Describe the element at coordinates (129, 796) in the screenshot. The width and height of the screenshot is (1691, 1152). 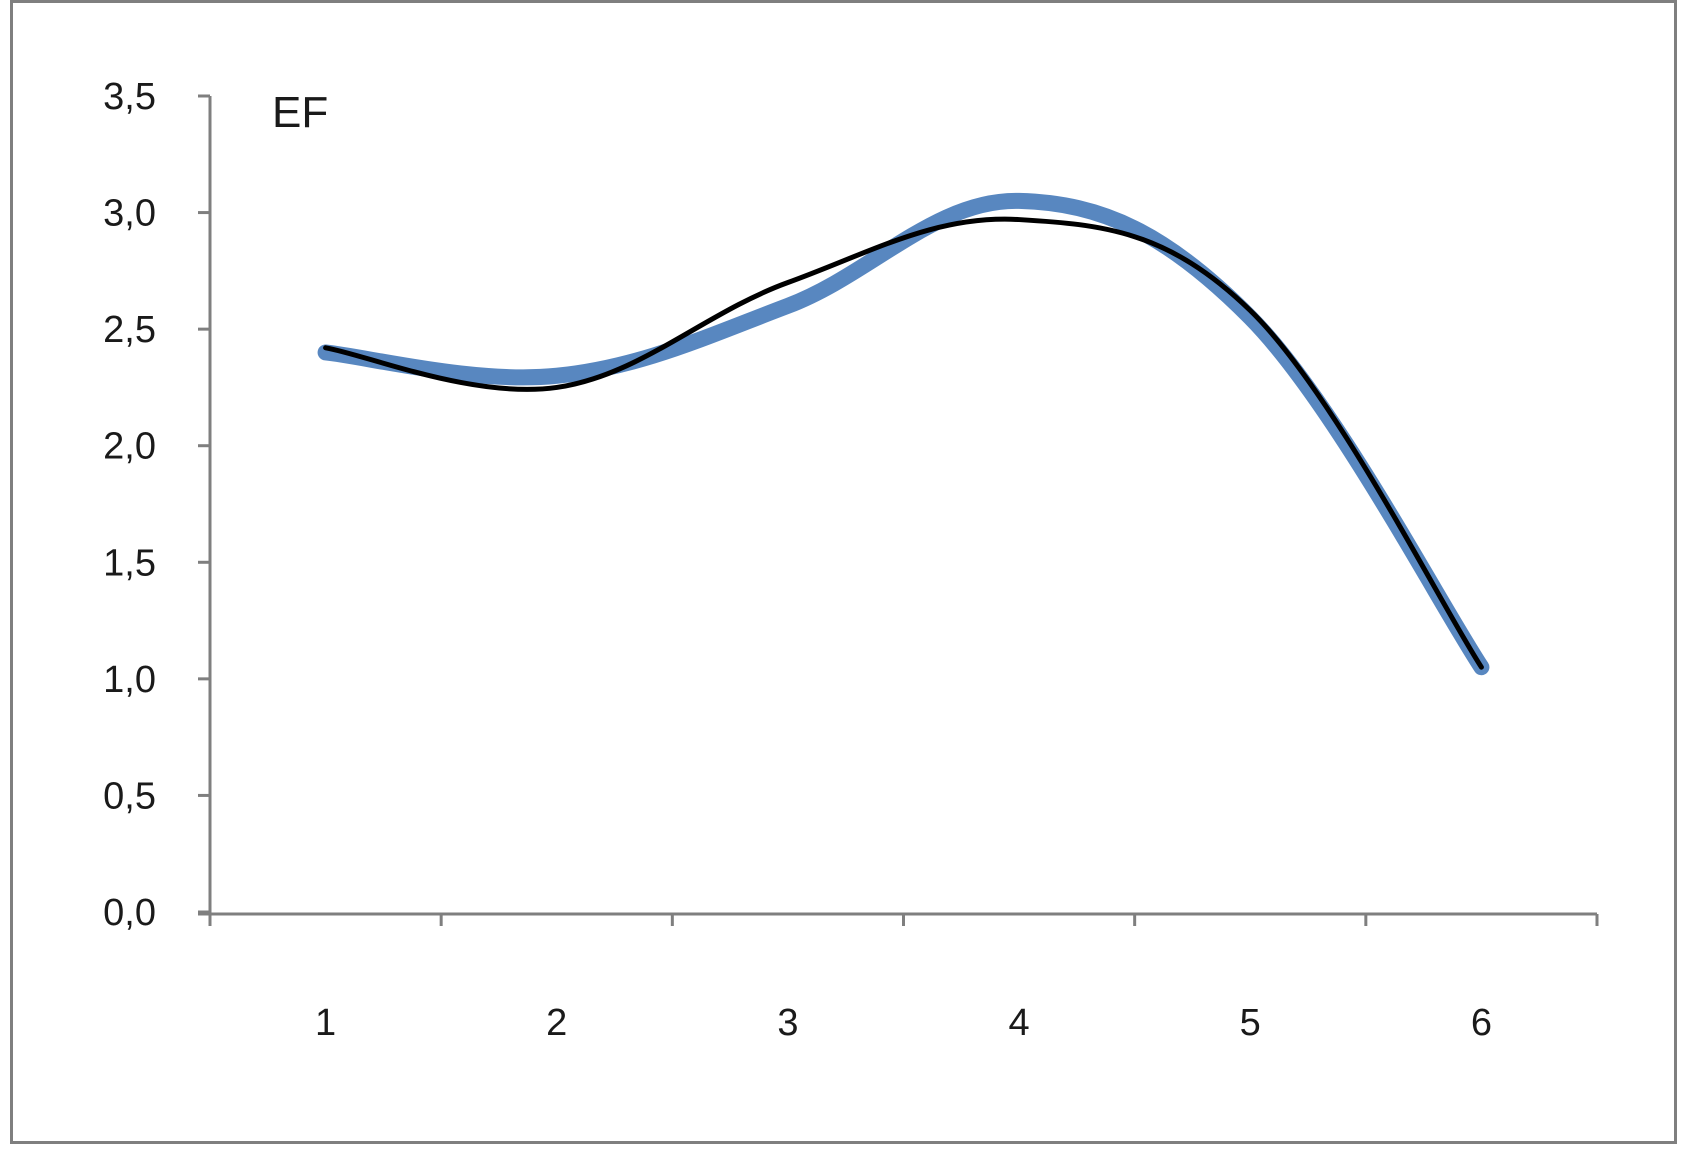
I see `y-tick-label: 0,5` at that location.